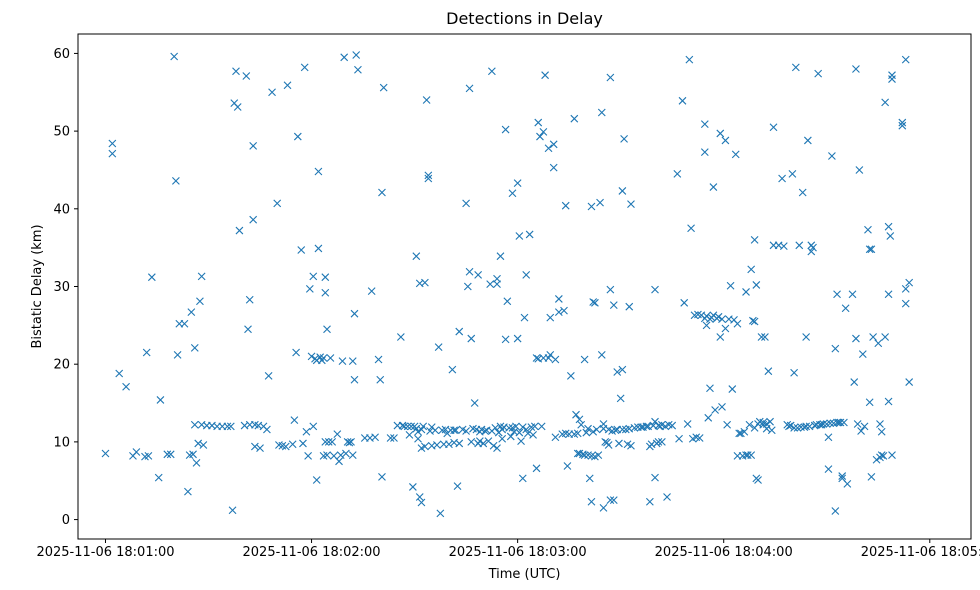  What do you see at coordinates (105, 552) in the screenshot?
I see `x-tick-label: 2025-11-06 18:01:00` at bounding box center [105, 552].